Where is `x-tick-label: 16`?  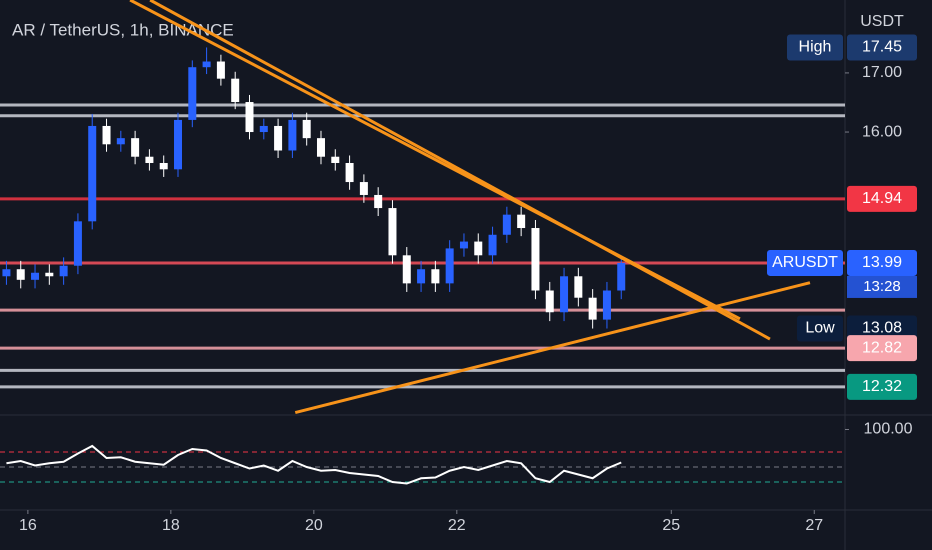
x-tick-label: 16 is located at coordinates (28, 525).